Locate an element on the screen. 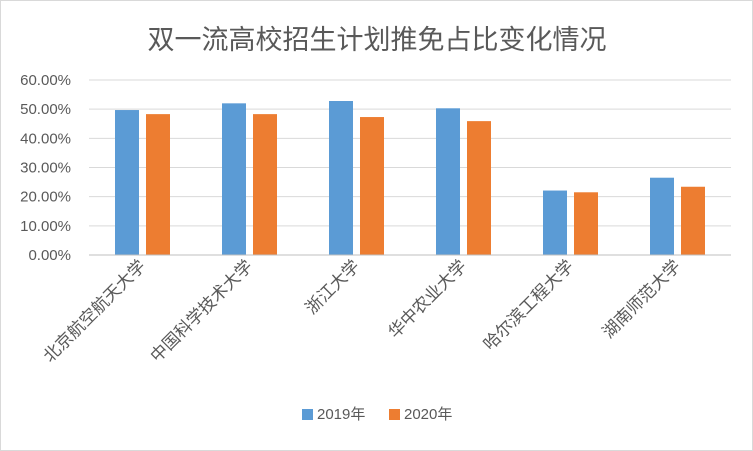 Image resolution: width=753 pixels, height=451 pixels. x-category-label: 华中农业大学 is located at coordinates (428, 299).